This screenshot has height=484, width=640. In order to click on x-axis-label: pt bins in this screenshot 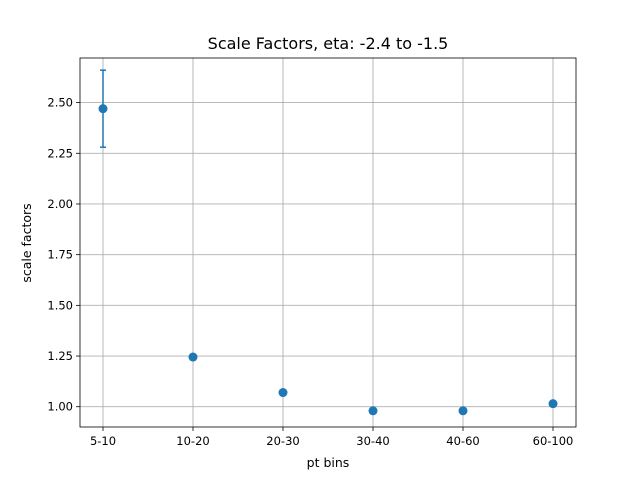, I will do `click(328, 462)`.